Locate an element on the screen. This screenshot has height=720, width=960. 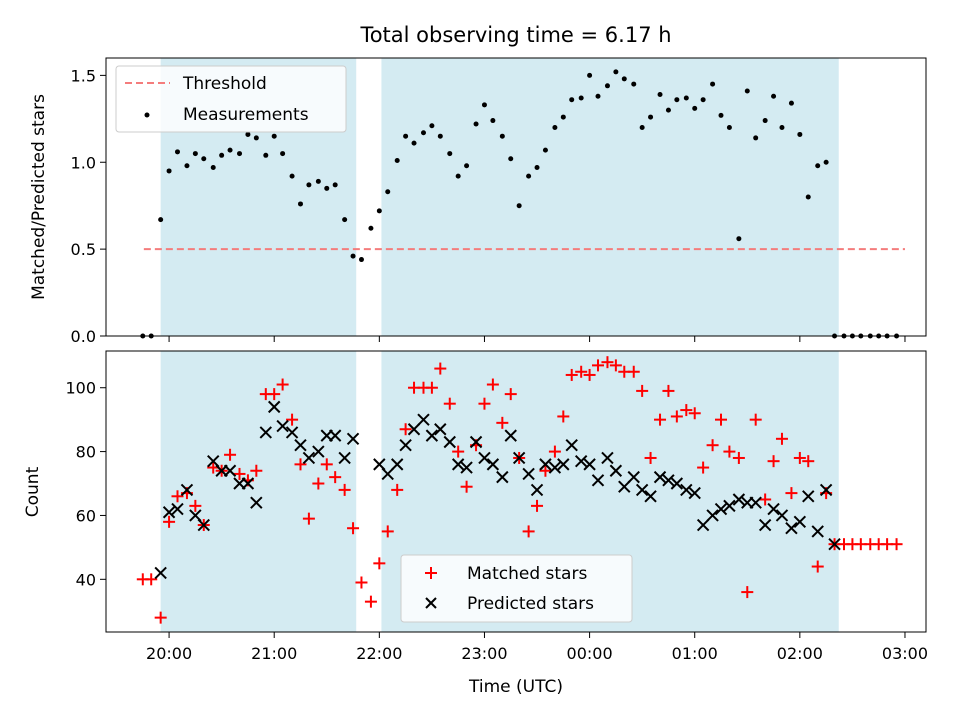
x-tick-label: 03:00 is located at coordinates (905, 653).